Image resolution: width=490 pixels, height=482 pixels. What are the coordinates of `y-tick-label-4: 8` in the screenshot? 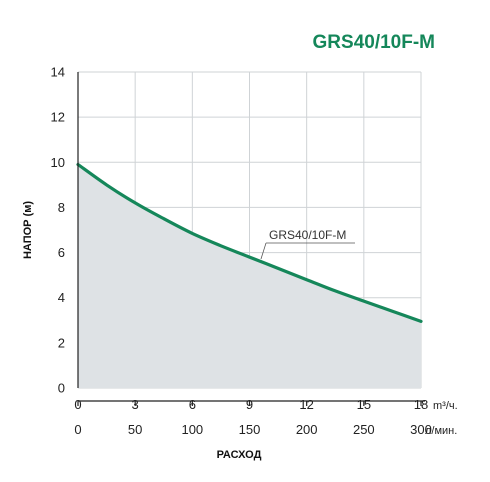 It's located at (61, 207).